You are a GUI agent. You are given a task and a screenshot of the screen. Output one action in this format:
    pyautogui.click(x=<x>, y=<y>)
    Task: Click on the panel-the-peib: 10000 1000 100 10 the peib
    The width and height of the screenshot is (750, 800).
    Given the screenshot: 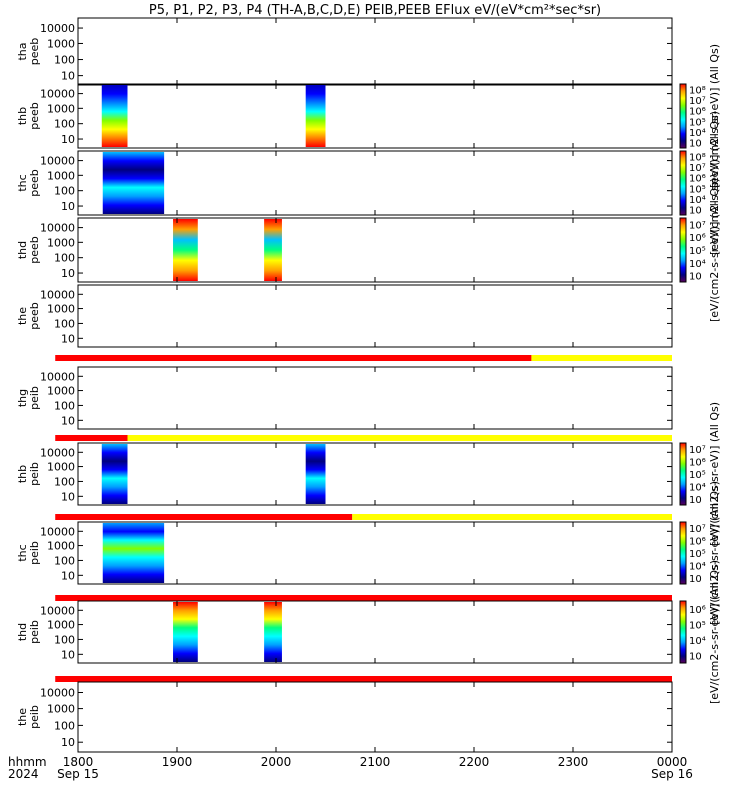 What is the action you would take?
    pyautogui.click(x=344, y=717)
    